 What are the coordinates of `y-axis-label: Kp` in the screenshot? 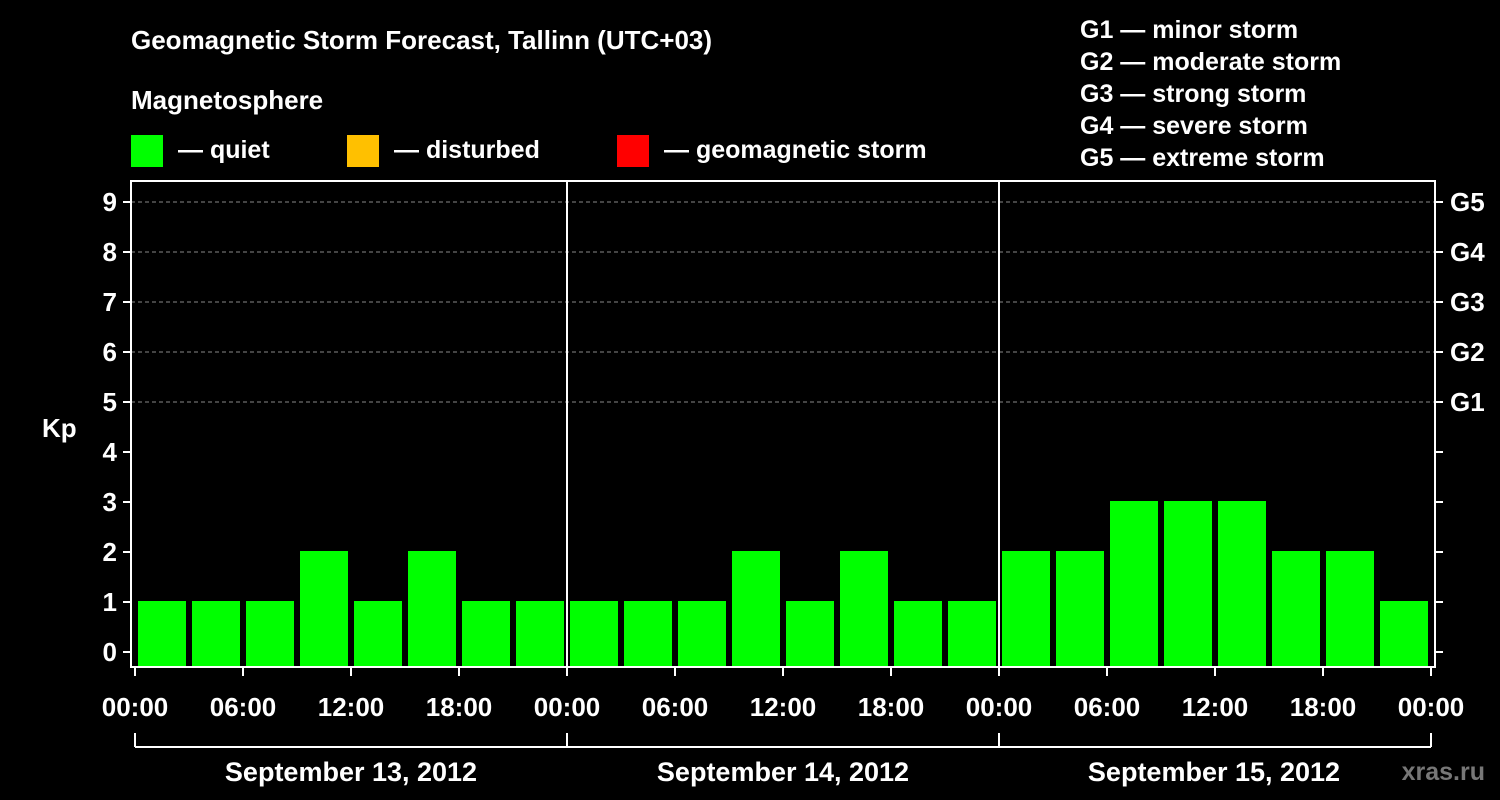 It's located at (59, 428).